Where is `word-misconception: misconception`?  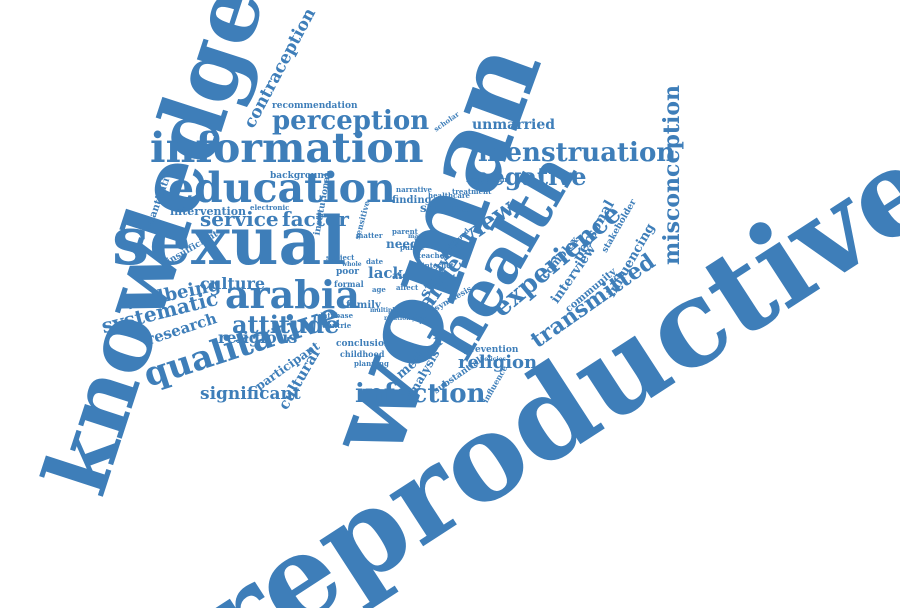
word-misconception: misconception is located at coordinates (672, 175).